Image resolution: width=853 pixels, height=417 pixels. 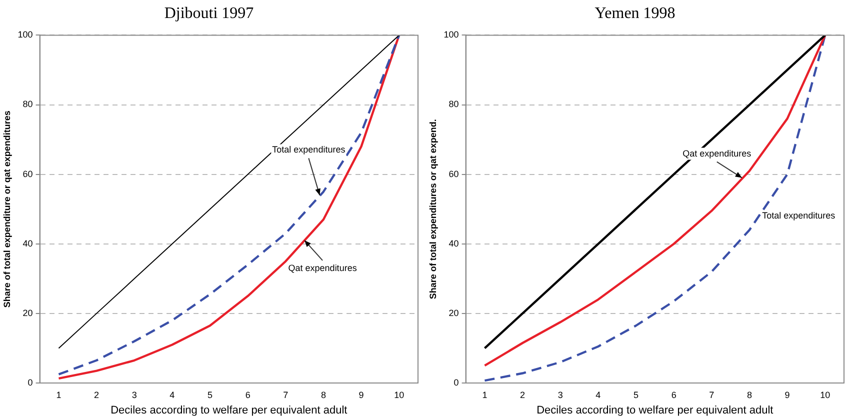 I want to click on chart-title: Yemen 1998, so click(x=635, y=13).